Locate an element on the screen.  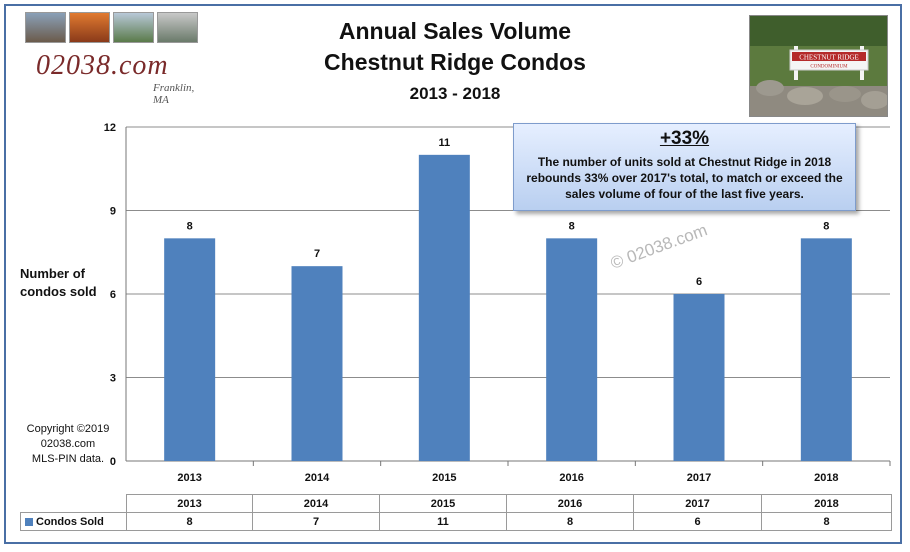
data-table-corner is located at coordinates (74, 504).